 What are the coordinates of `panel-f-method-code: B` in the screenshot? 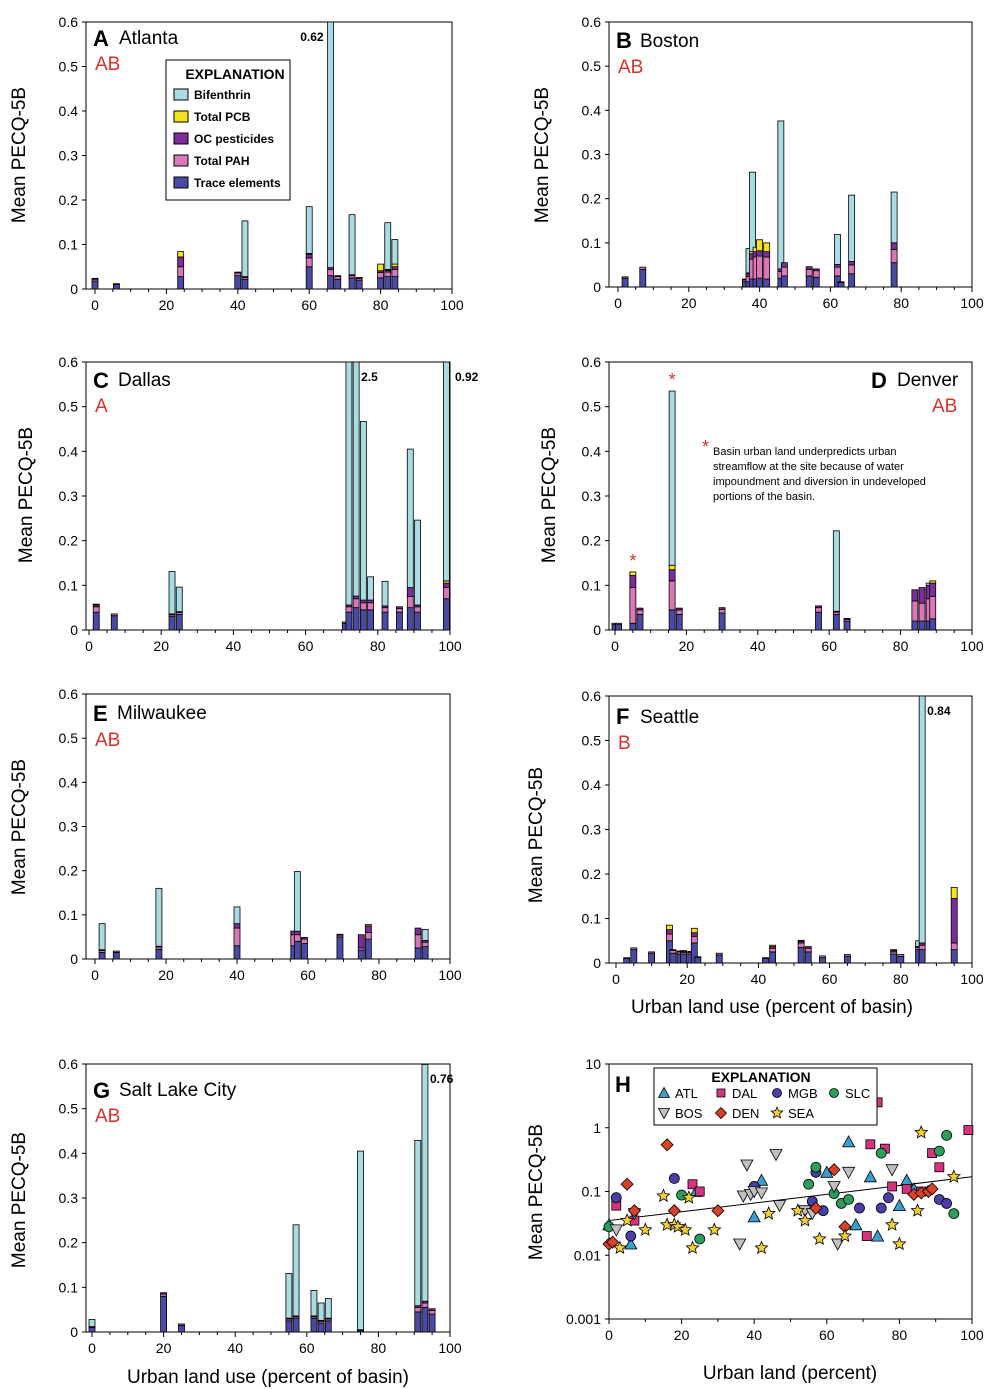 It's located at (624, 743).